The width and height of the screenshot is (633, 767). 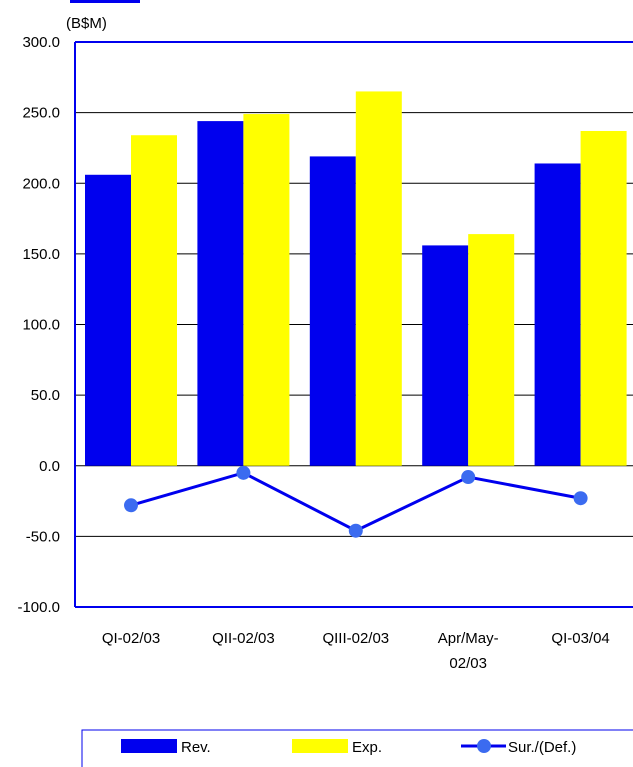 I want to click on y-tick-label: 300.0, so click(x=41, y=42).